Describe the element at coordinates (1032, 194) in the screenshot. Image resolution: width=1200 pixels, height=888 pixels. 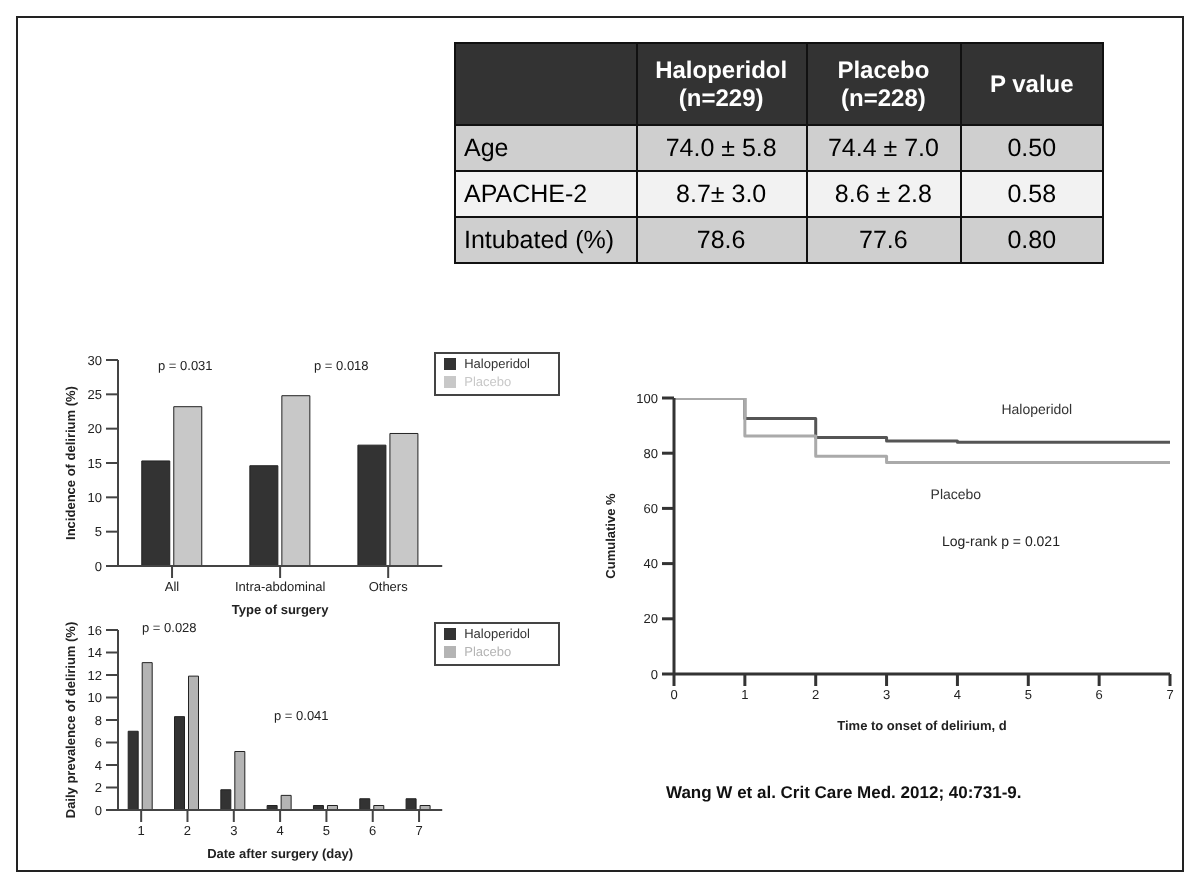
I see `text: 0.58` at that location.